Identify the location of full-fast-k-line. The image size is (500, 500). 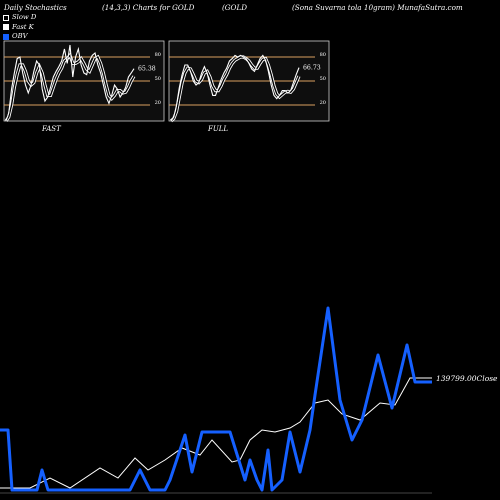
(235, 88).